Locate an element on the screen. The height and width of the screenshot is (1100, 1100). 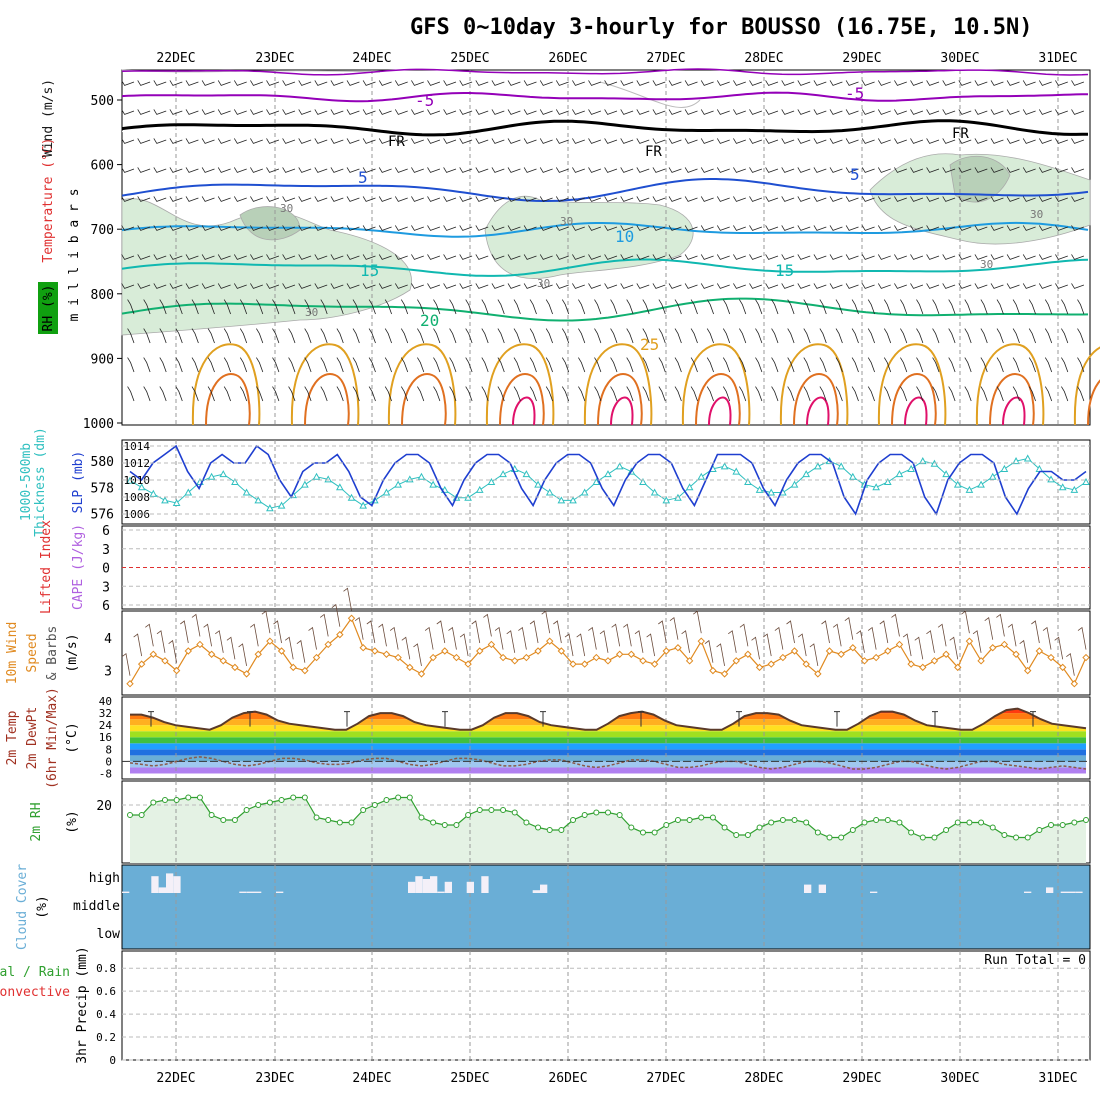
cape-axis-label: CAPE (J/kg) is located at coordinates (78, 567).